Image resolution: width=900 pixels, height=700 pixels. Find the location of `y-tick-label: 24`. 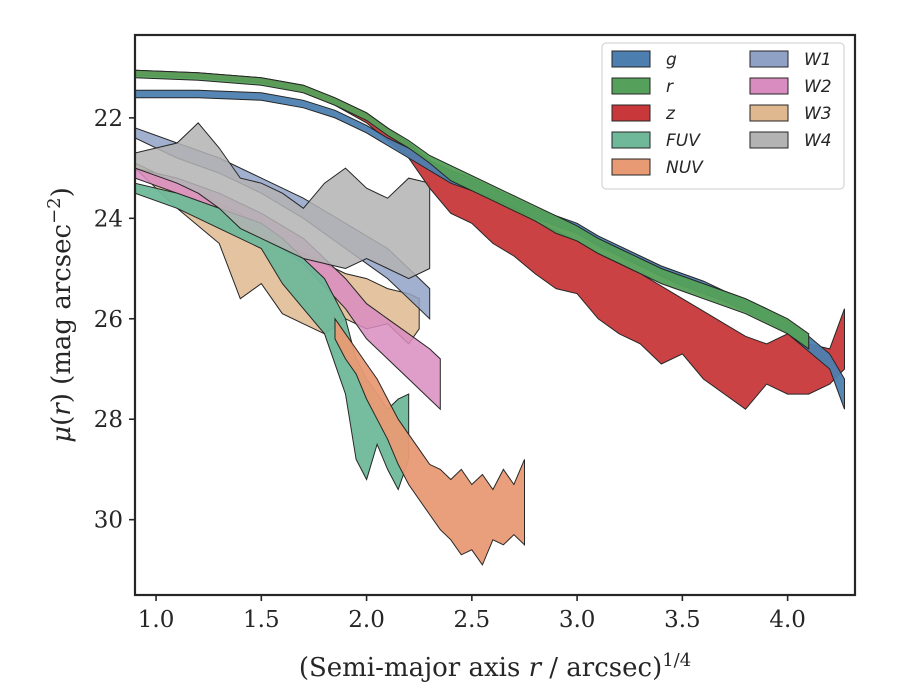

y-tick-label: 24 is located at coordinates (108, 219).